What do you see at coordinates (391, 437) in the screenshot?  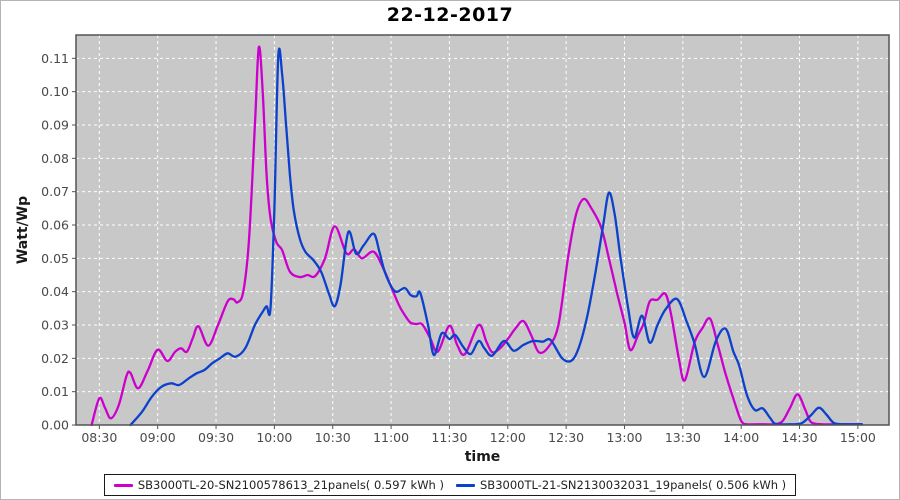 I see `x-tick-label: 11:00` at bounding box center [391, 437].